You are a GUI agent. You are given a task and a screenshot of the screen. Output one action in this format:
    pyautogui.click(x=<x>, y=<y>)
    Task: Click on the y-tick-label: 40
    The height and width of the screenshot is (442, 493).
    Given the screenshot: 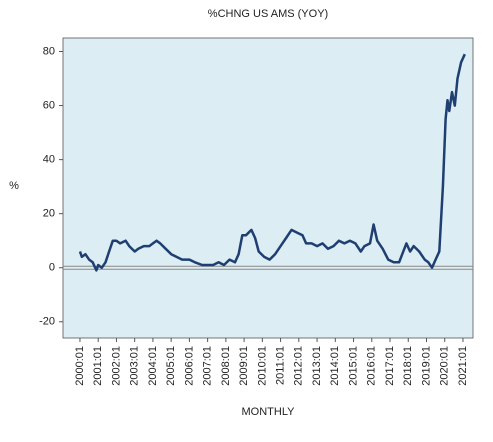 What is the action you would take?
    pyautogui.click(x=49, y=160)
    